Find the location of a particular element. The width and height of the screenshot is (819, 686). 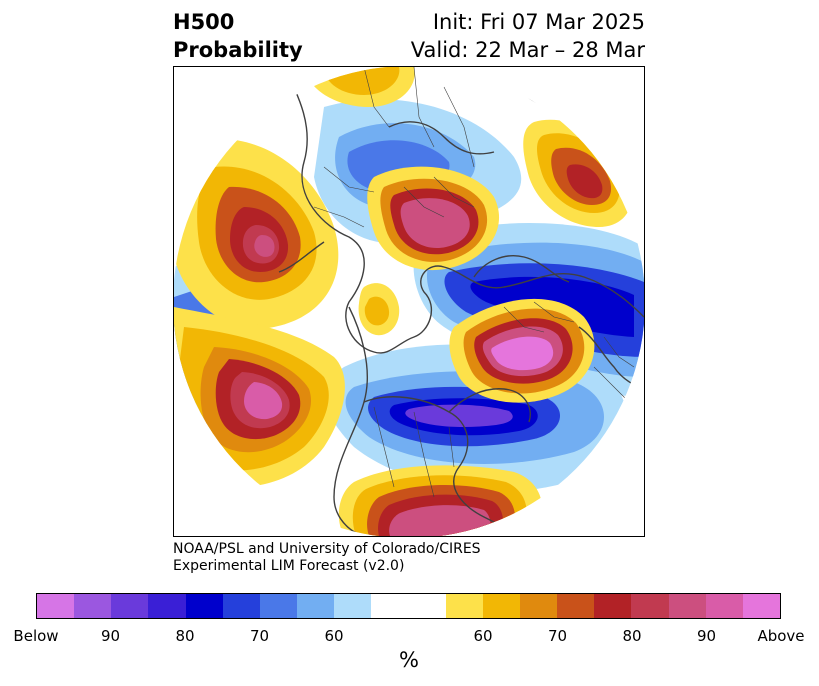

variable-label: H500 is located at coordinates (204, 22).